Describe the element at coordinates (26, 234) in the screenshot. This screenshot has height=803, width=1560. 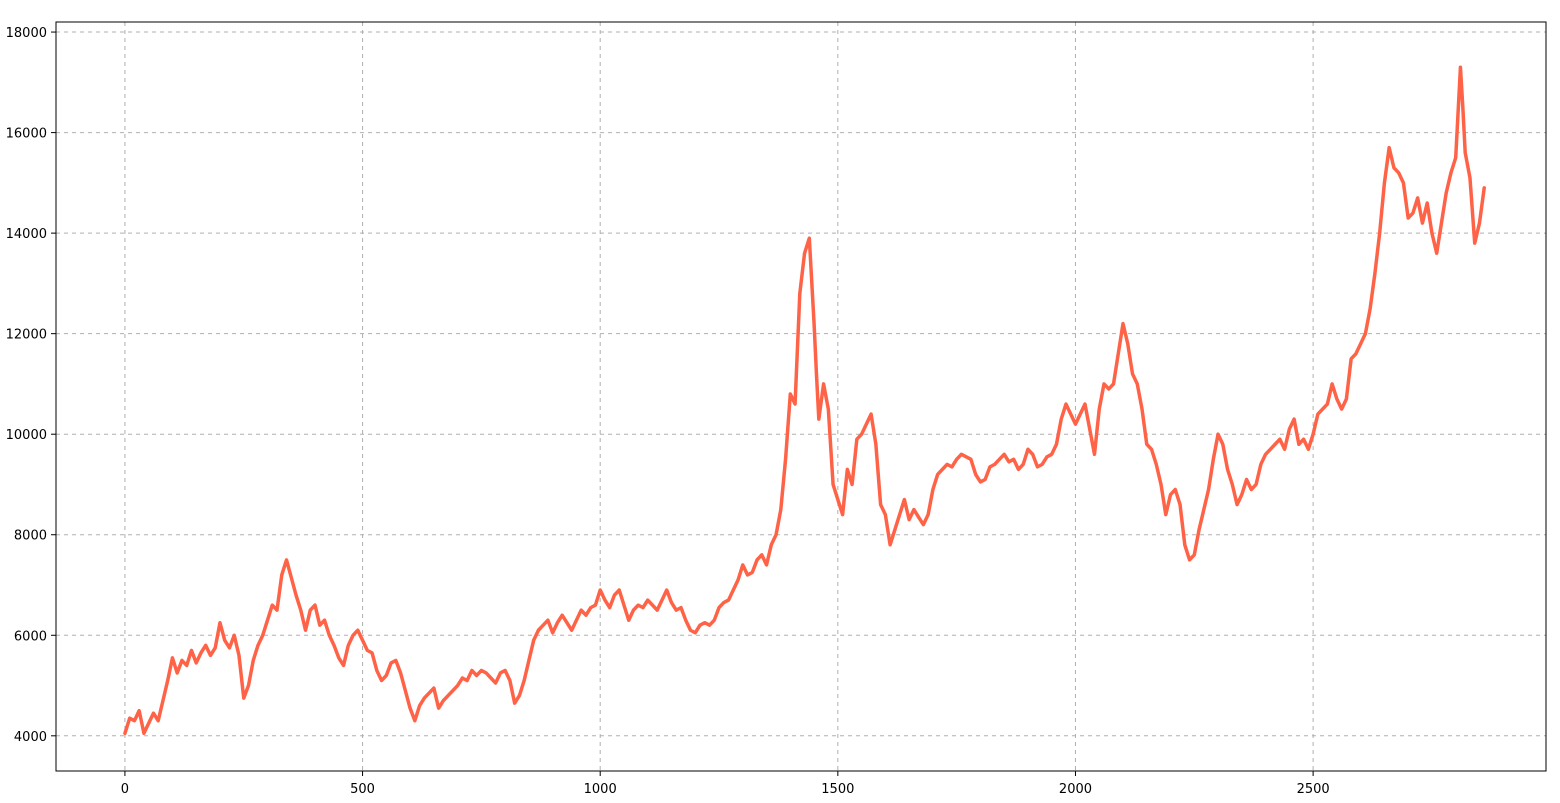
I see `y-tick-label: 14000` at that location.